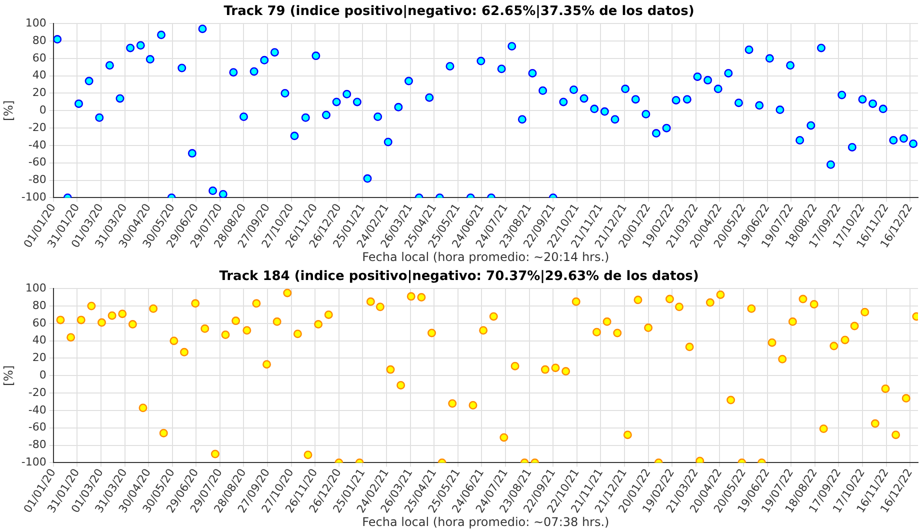 This screenshot has height=531, width=924. Describe the element at coordinates (486, 521) in the screenshot. I see `x-axis-title: Fecha local (hora promedio: ~07:38 hrs.)` at that location.